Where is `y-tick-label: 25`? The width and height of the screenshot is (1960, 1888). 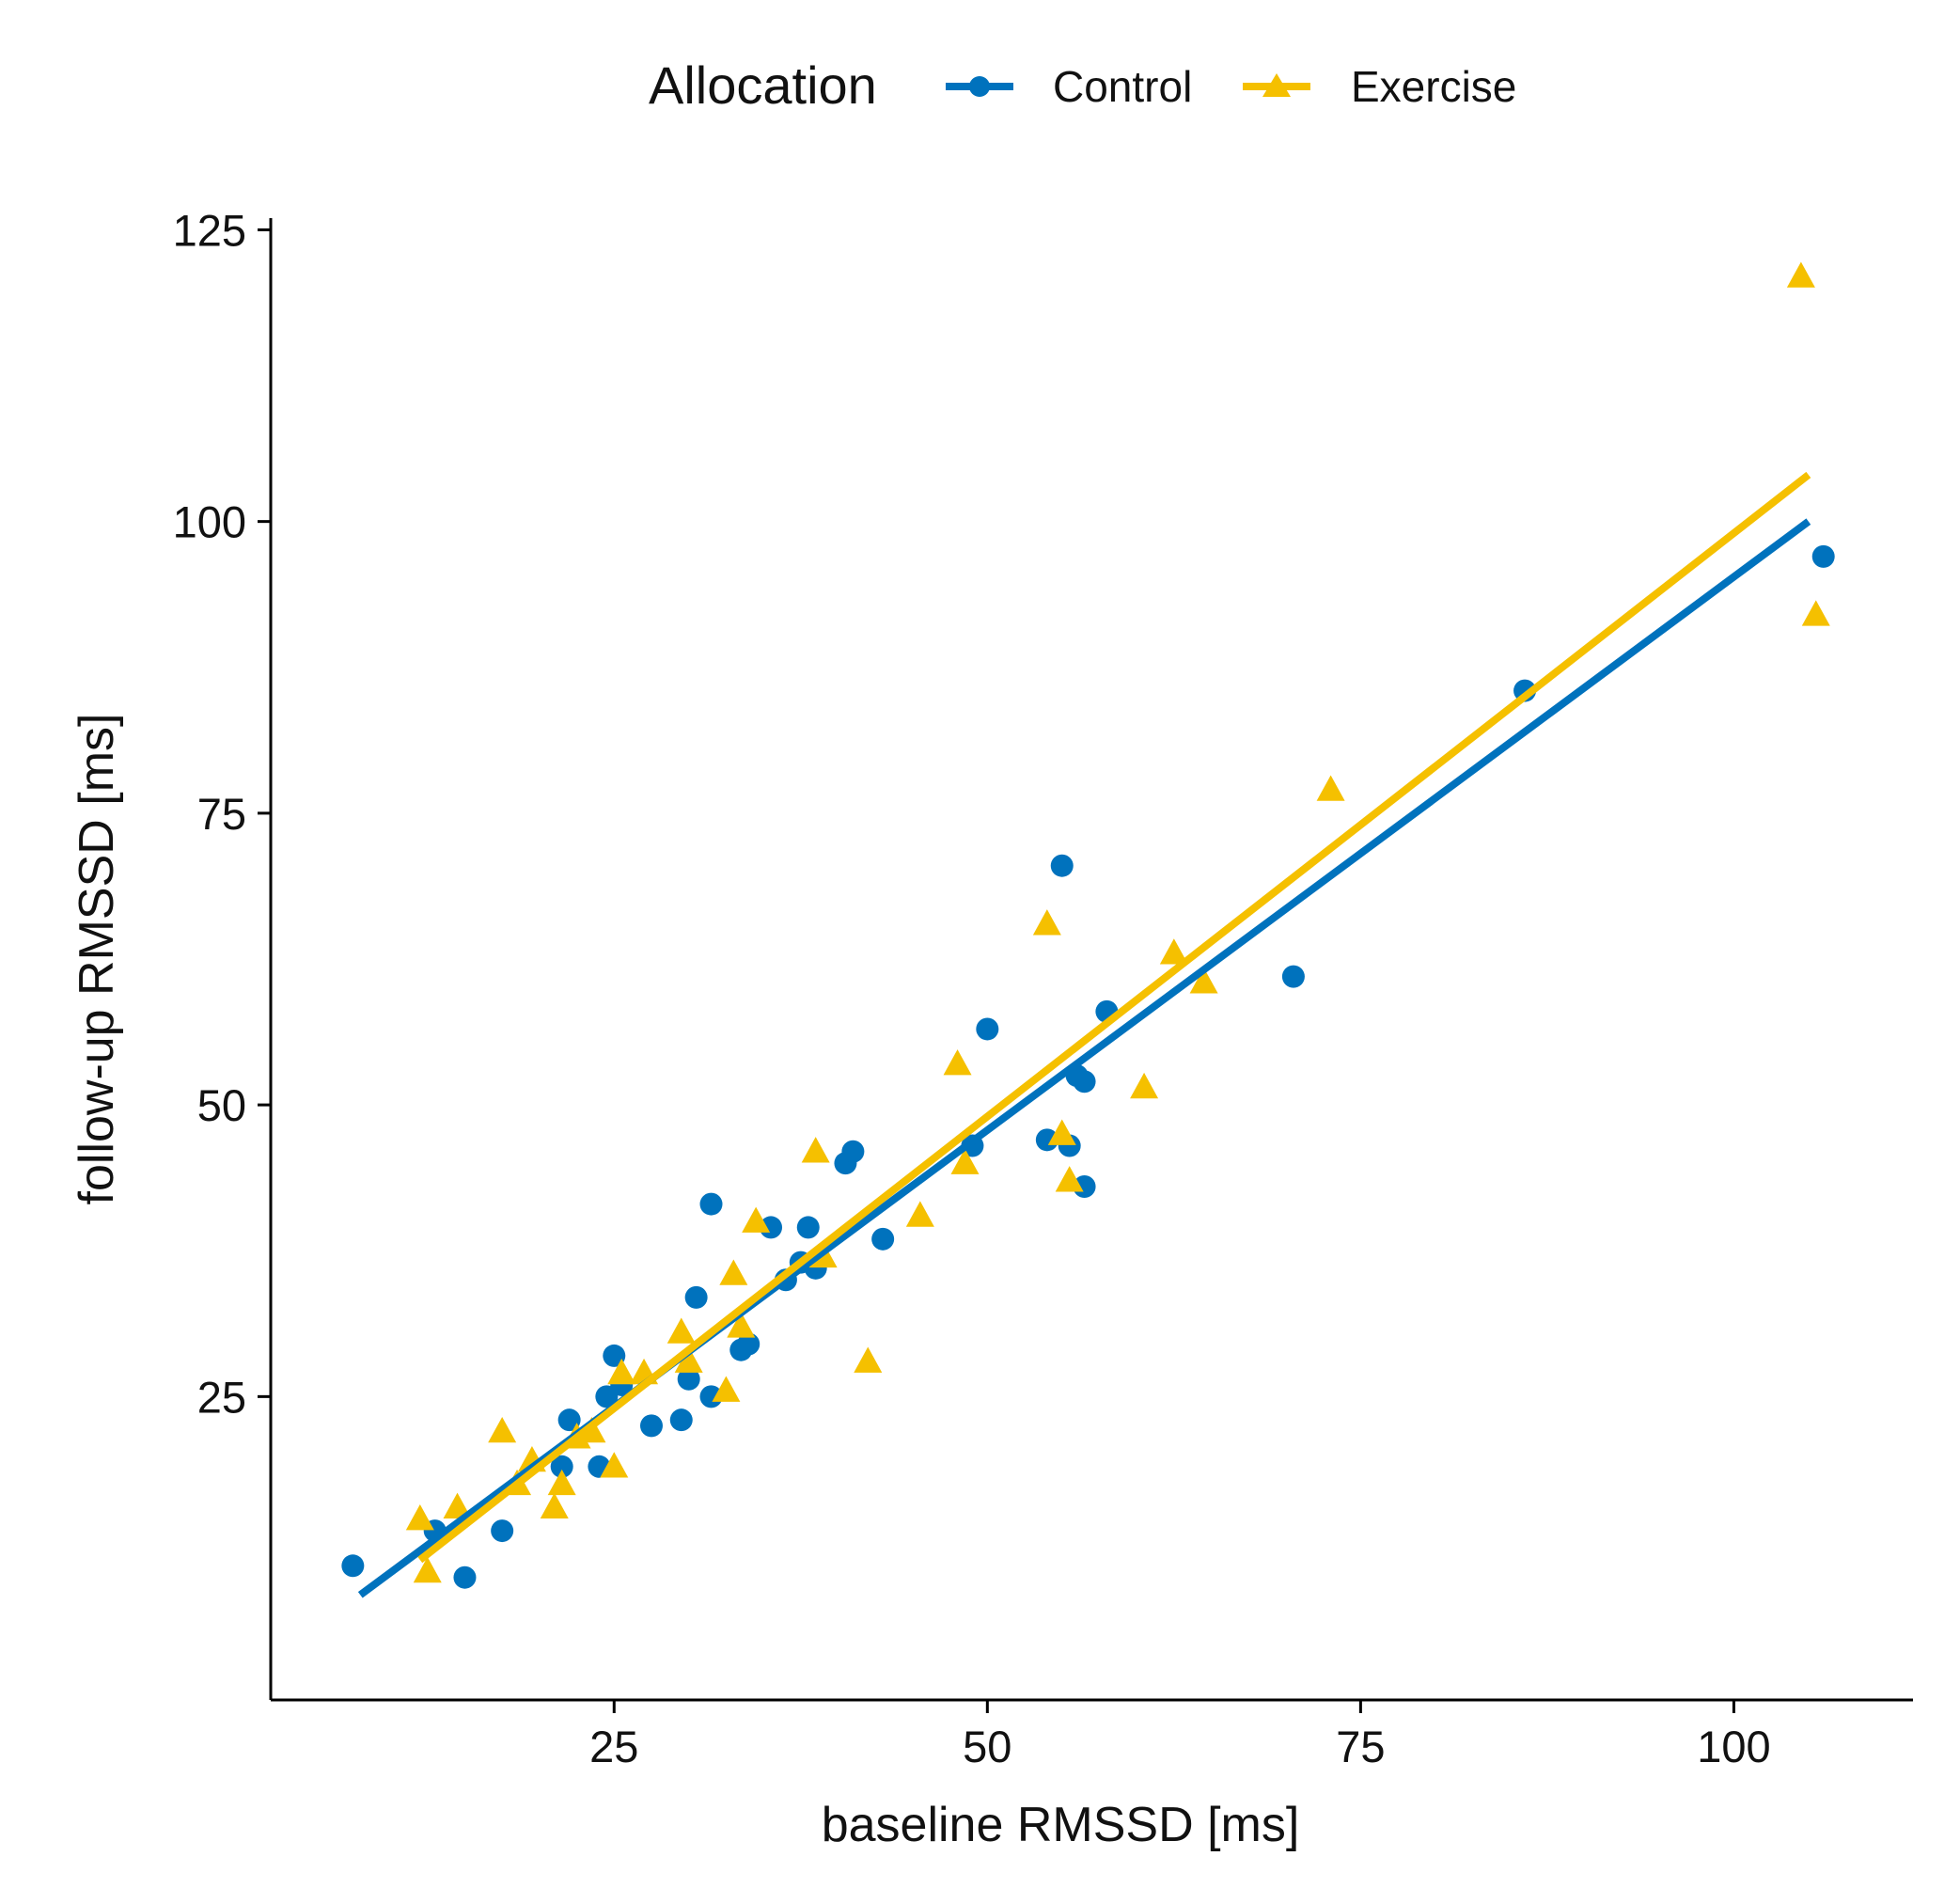 y-tick-label: 25 is located at coordinates (221, 1397).